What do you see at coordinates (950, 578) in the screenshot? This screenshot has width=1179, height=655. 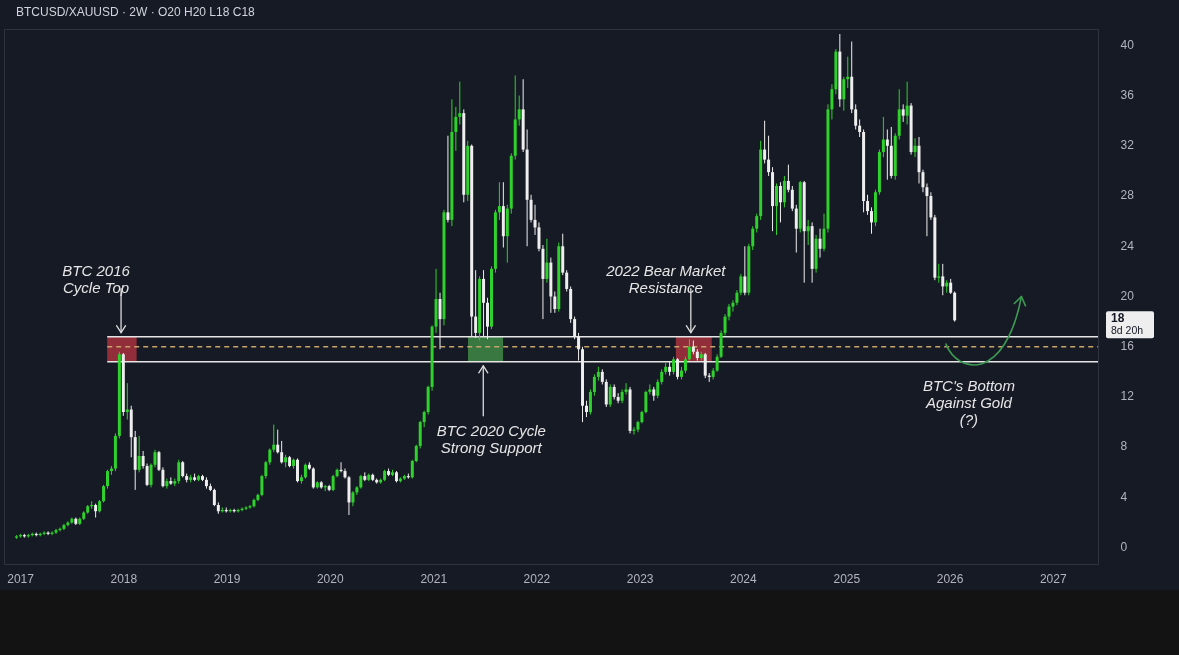 I see `x-tick-label: 2026` at bounding box center [950, 578].